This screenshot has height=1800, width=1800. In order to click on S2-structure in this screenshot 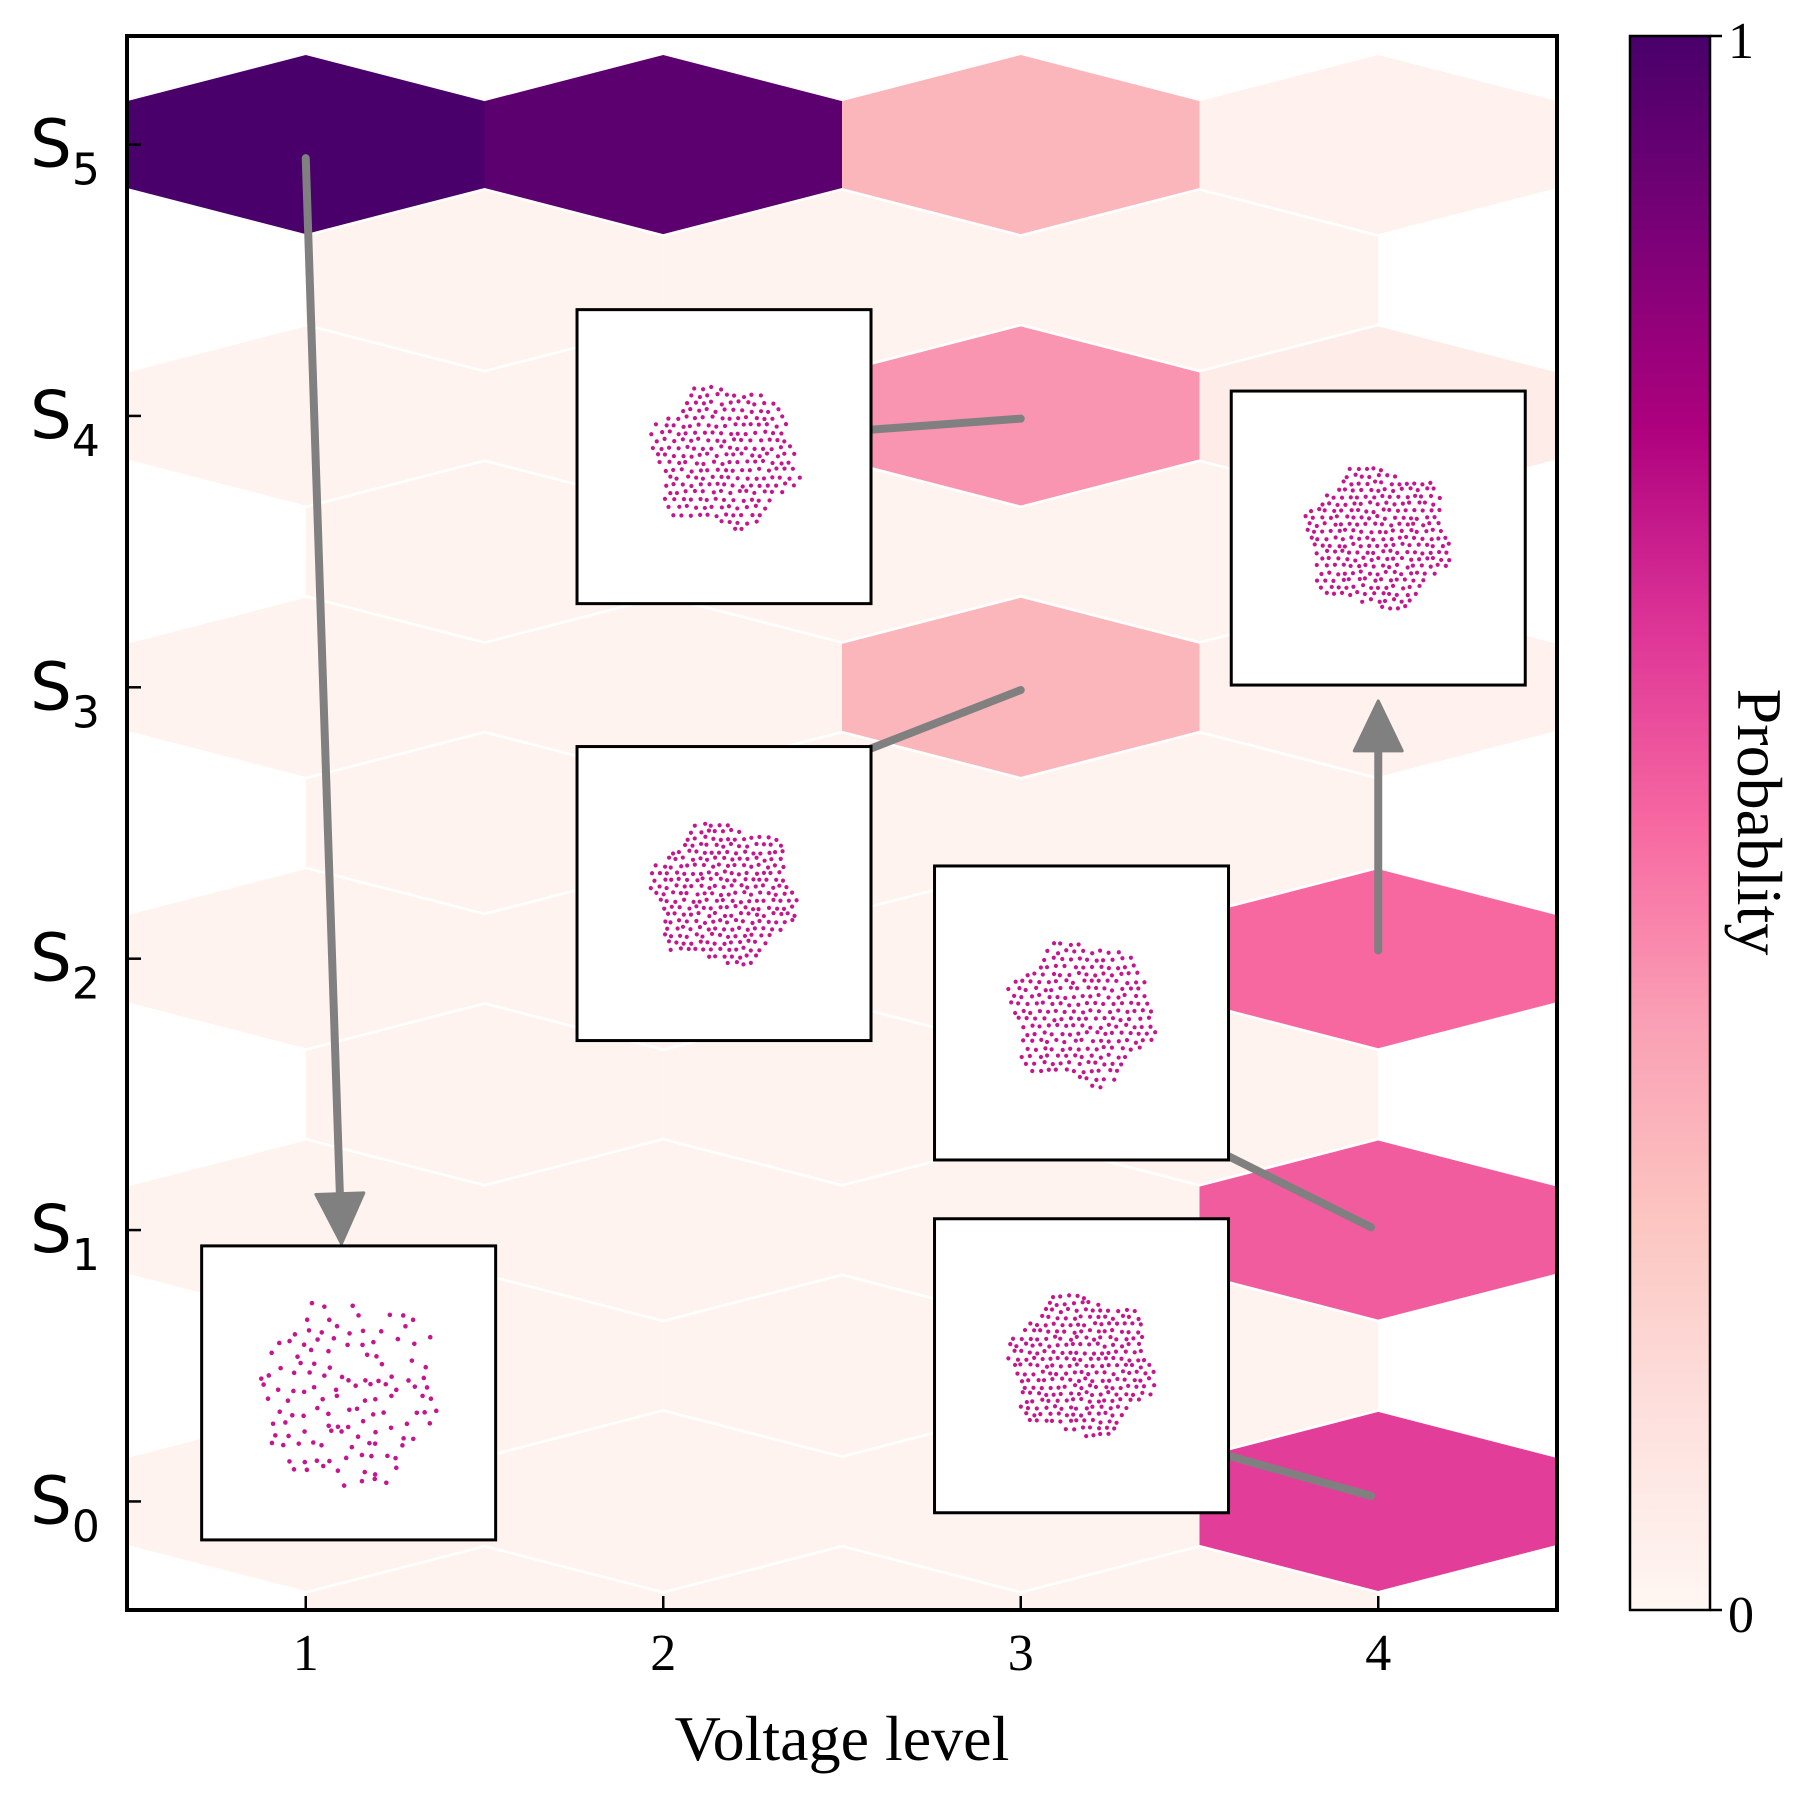, I will do `click(1082, 1013)`.